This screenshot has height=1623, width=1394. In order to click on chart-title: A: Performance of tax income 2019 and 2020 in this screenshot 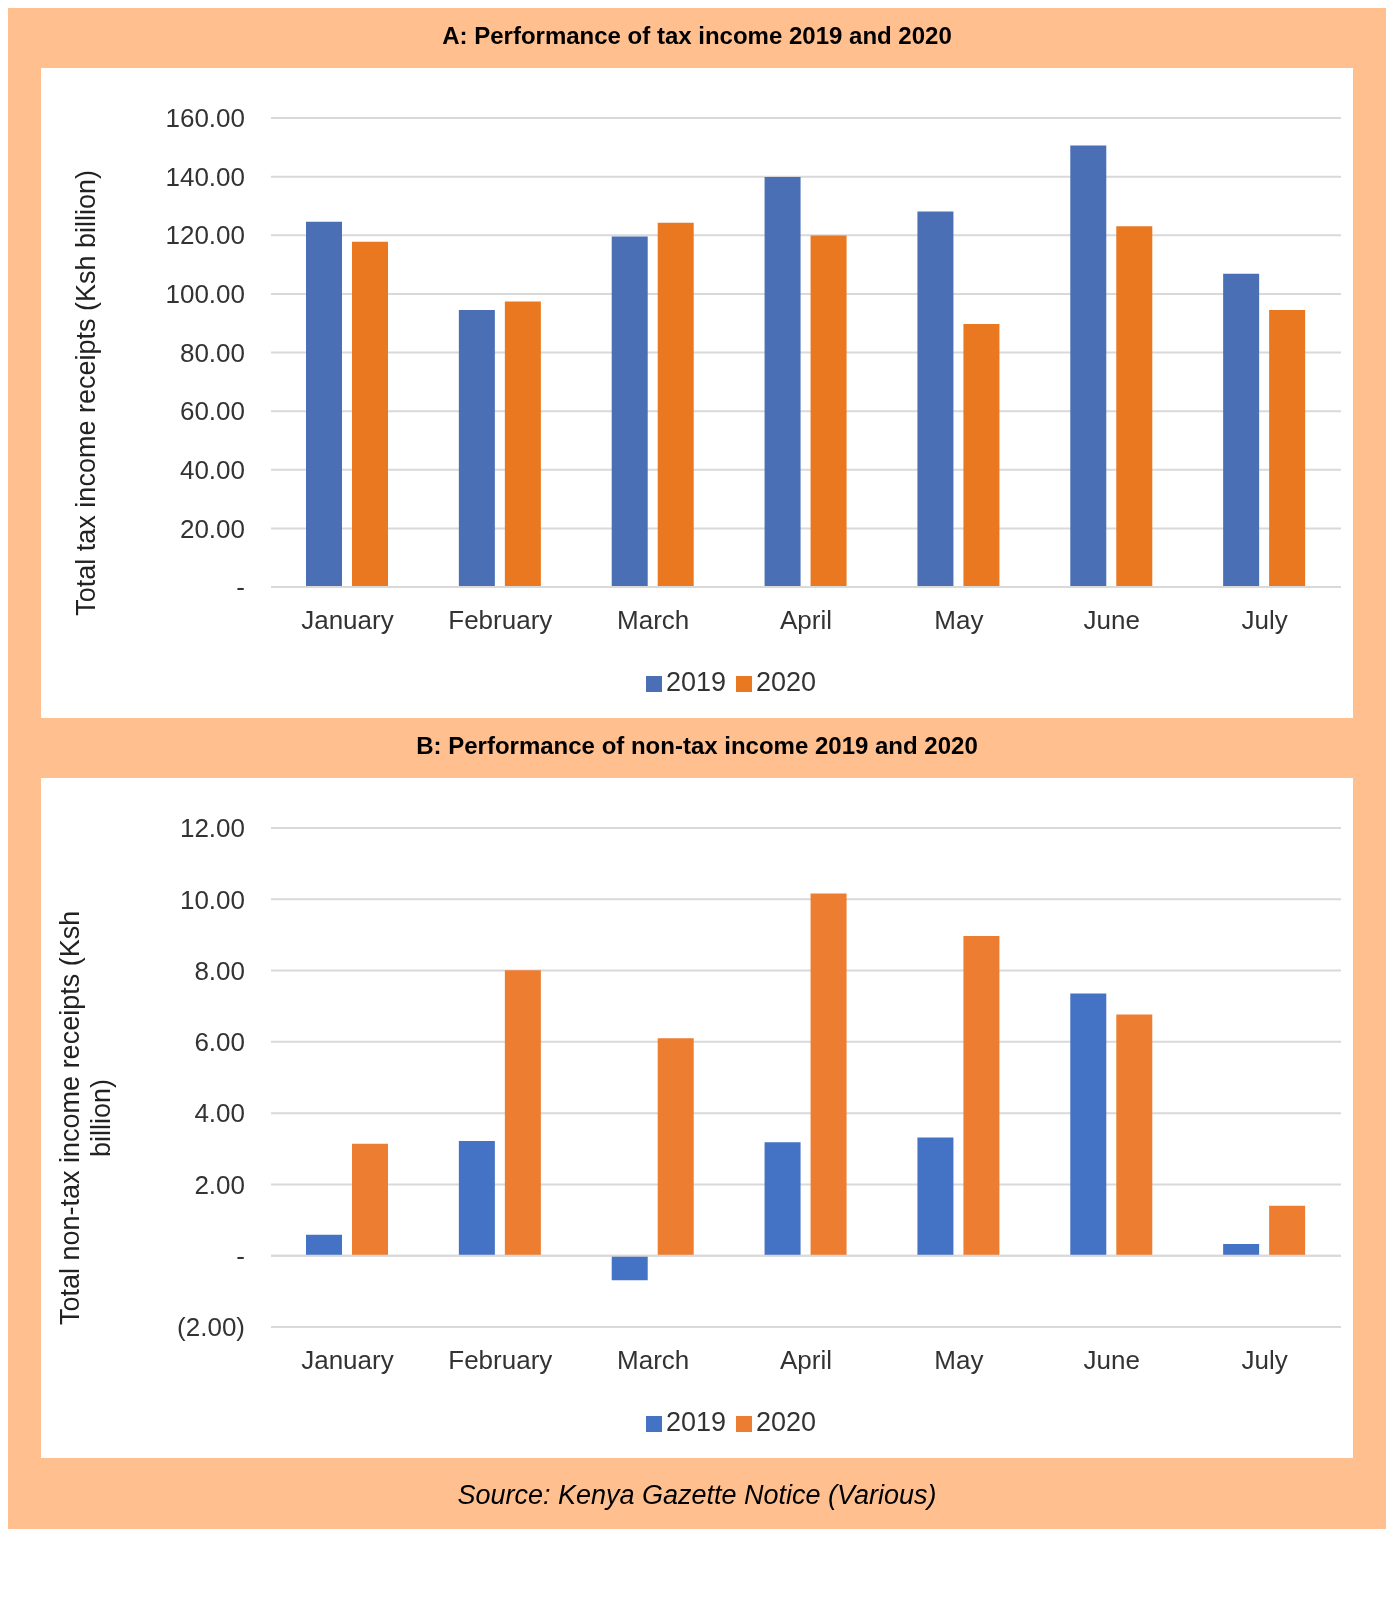, I will do `click(697, 36)`.